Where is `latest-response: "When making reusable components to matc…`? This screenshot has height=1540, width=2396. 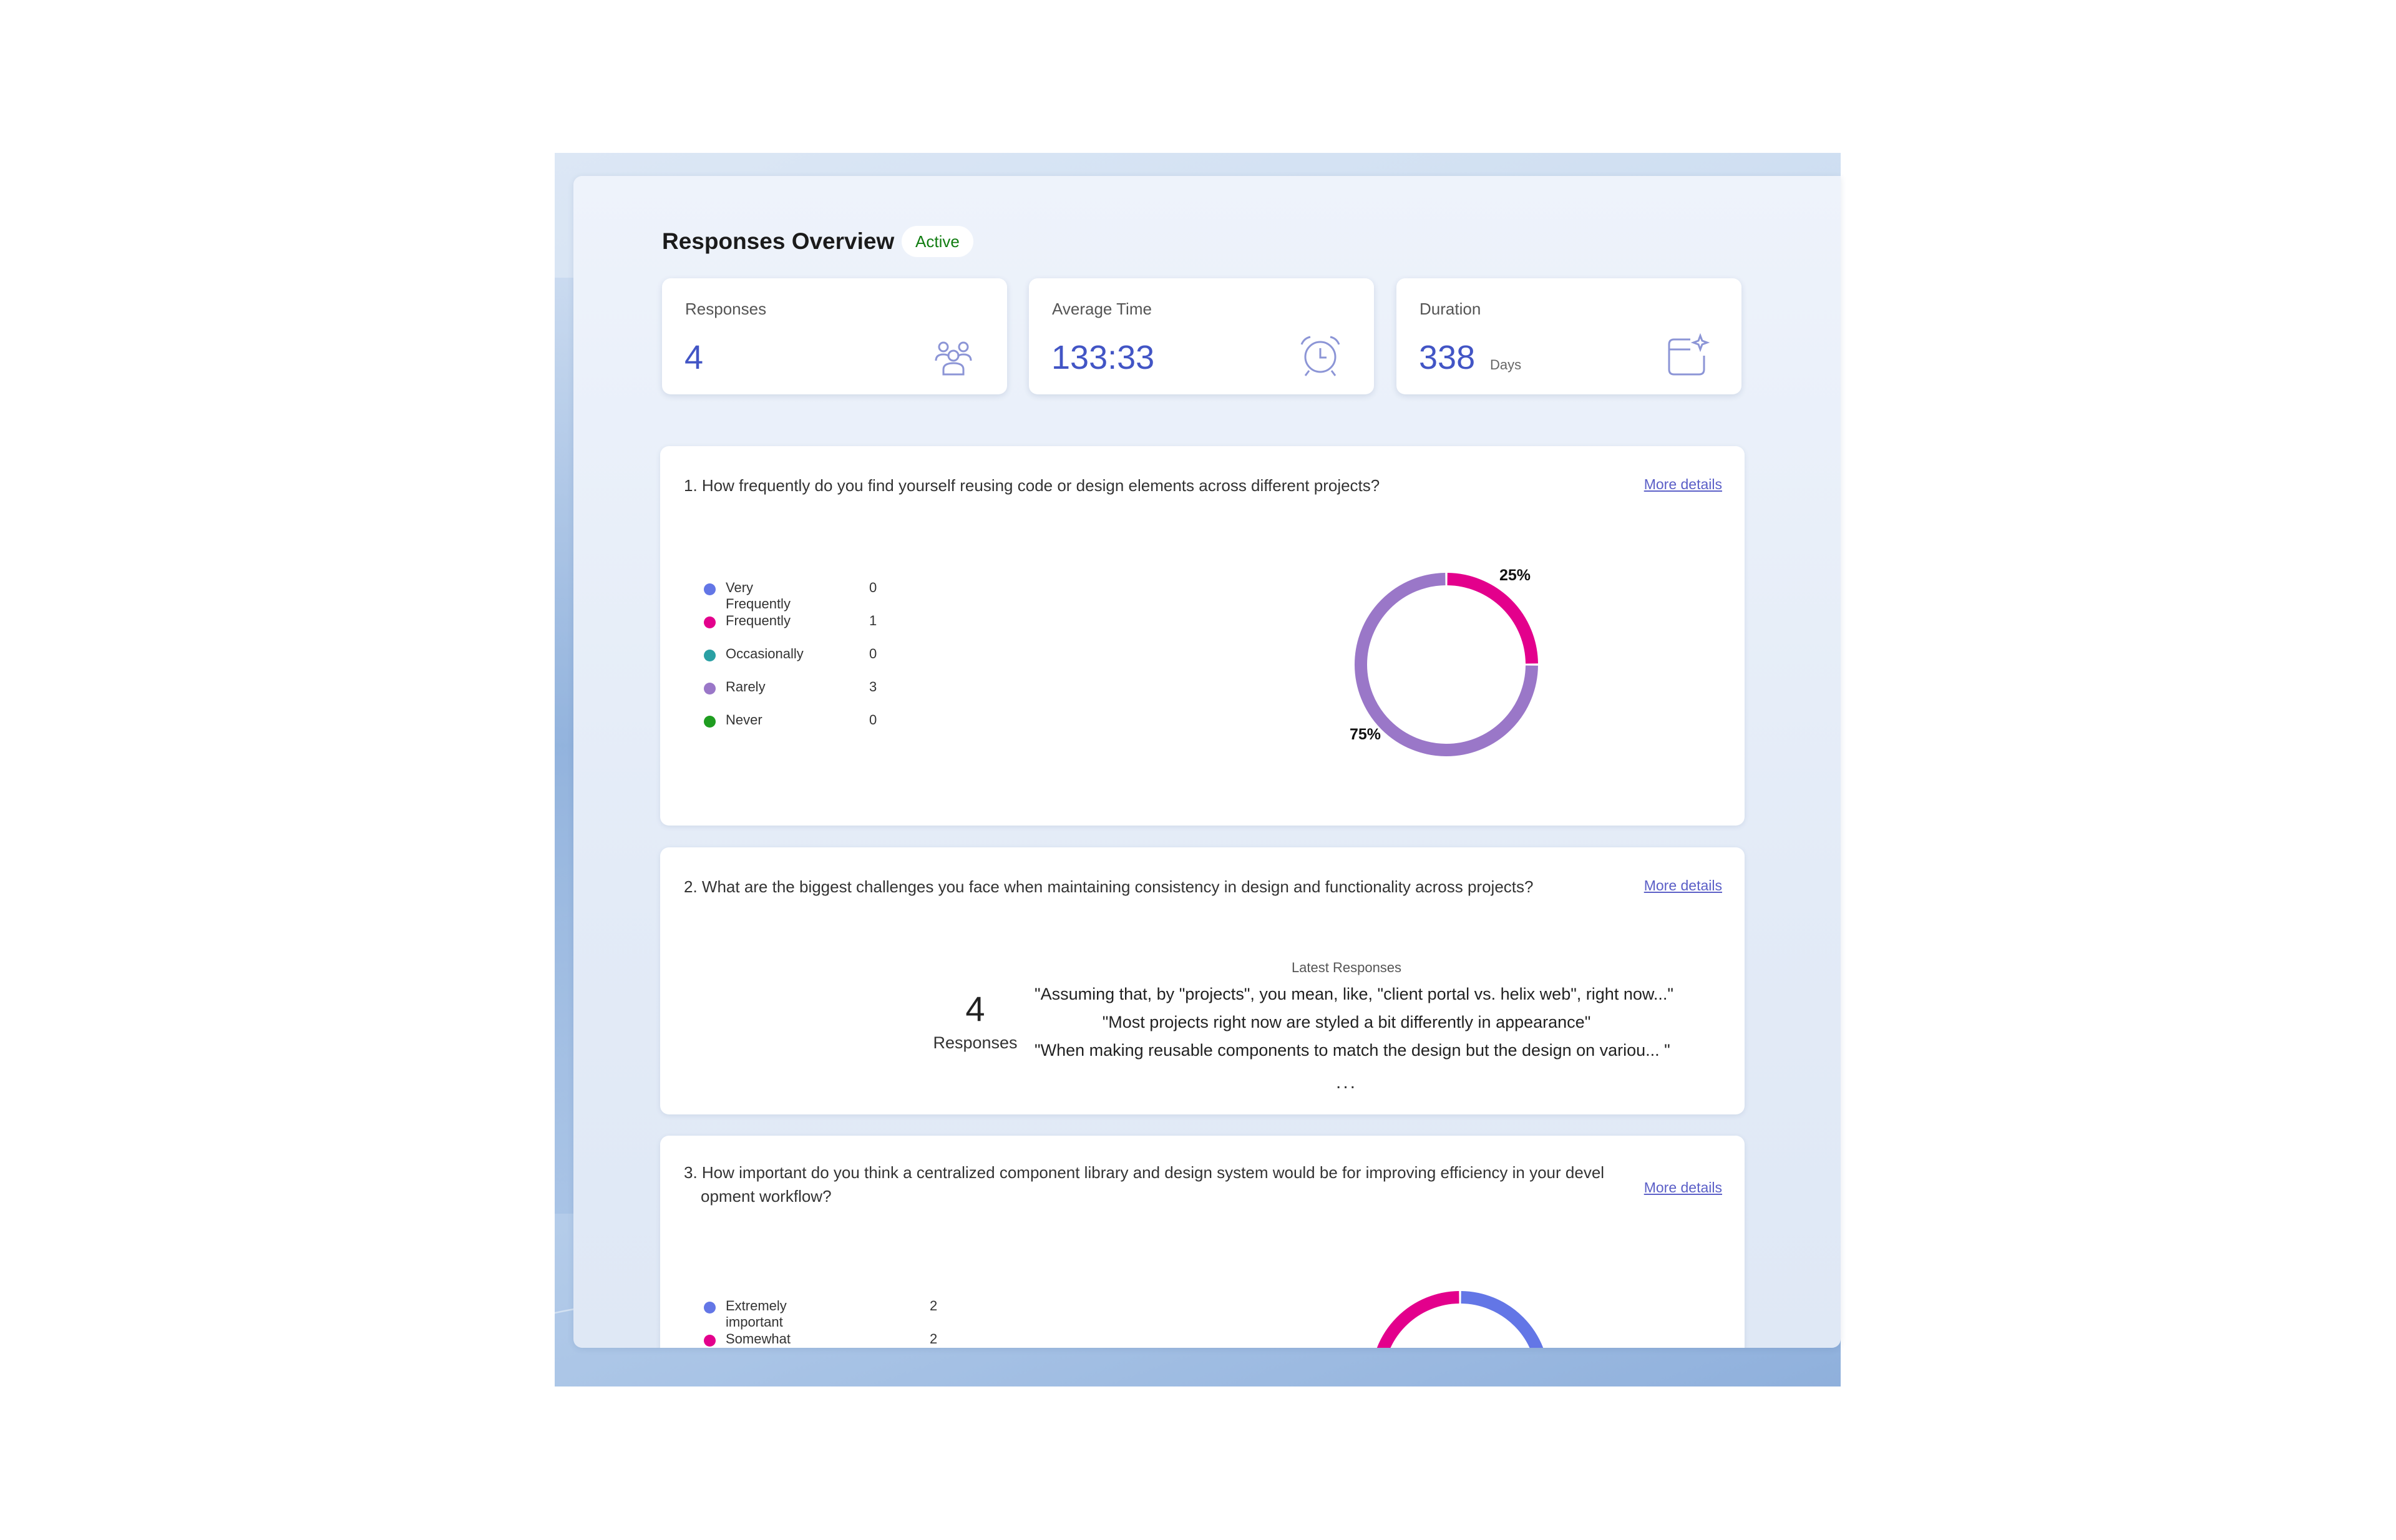 latest-response: "When making reusable components to matc… is located at coordinates (1352, 1050).